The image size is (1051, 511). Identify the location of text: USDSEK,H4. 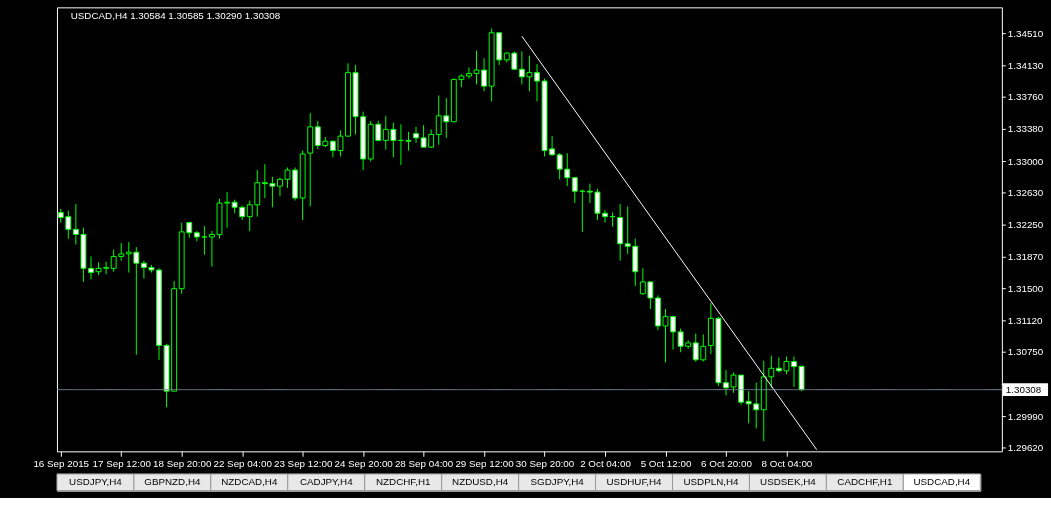
(788, 482).